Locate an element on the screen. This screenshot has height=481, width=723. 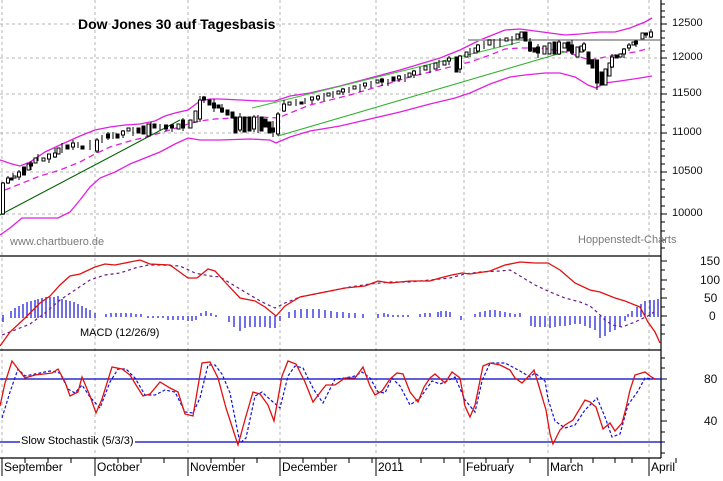
macd-tick-150: 150 is located at coordinates (710, 261).